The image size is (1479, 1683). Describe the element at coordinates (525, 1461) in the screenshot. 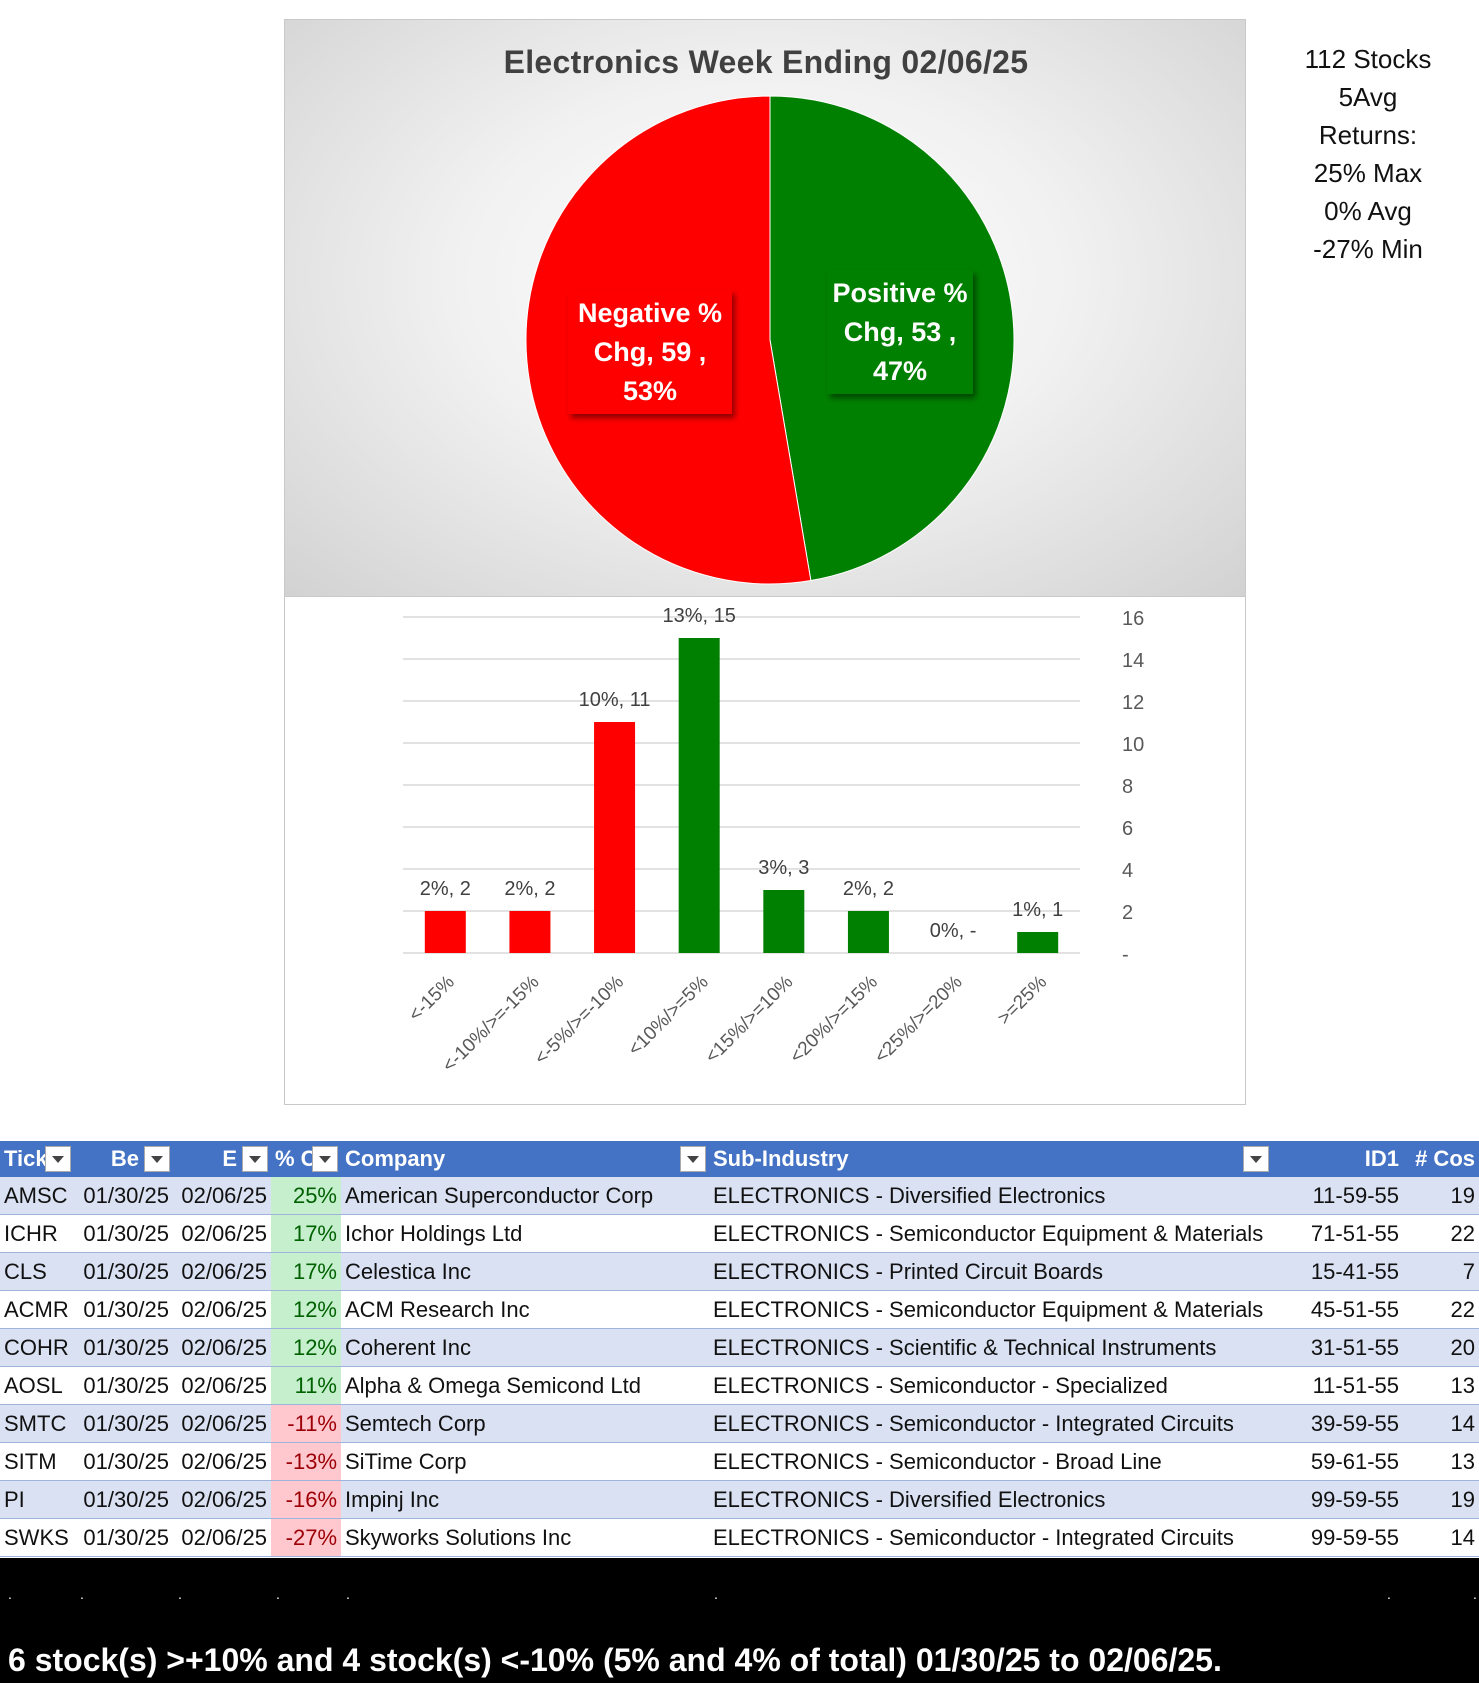

I see `cell-company: SiTime Corp` at that location.